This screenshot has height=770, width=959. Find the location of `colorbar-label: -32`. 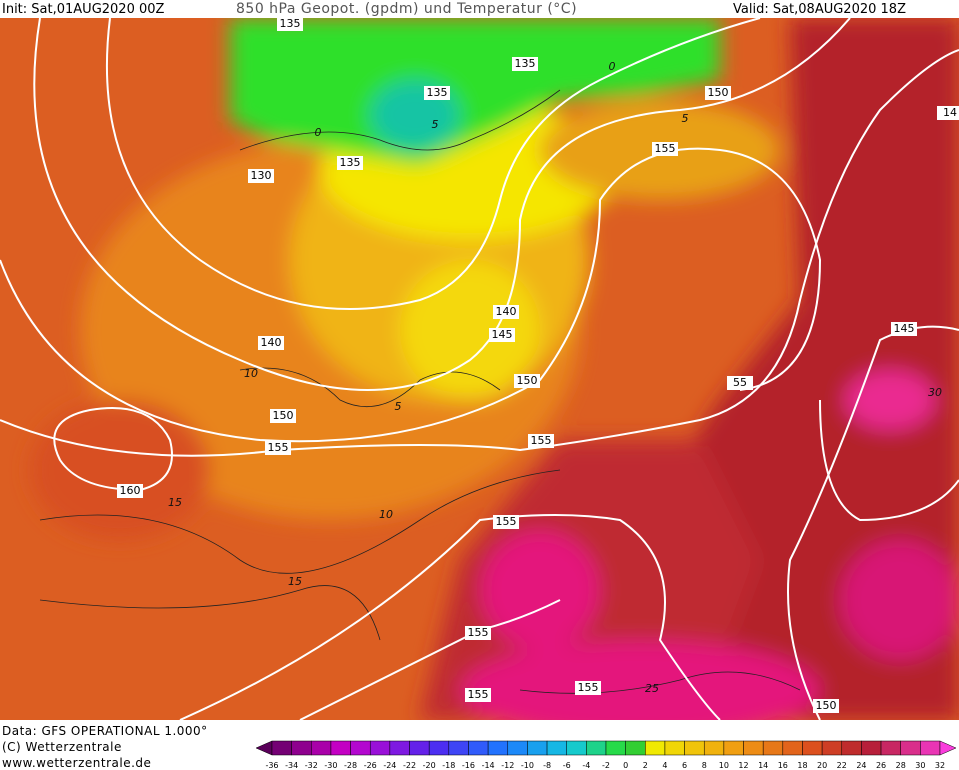

colorbar-label: -32 is located at coordinates (311, 765).